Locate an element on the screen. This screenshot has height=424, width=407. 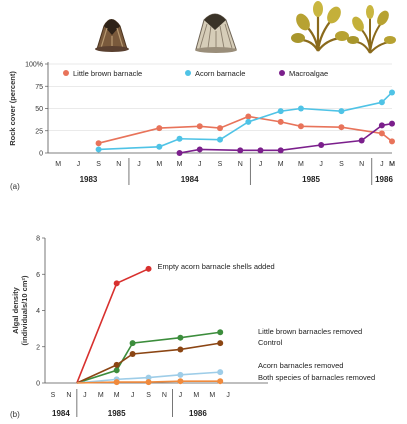
y-tick-label: 50 is located at coordinates (39, 109).